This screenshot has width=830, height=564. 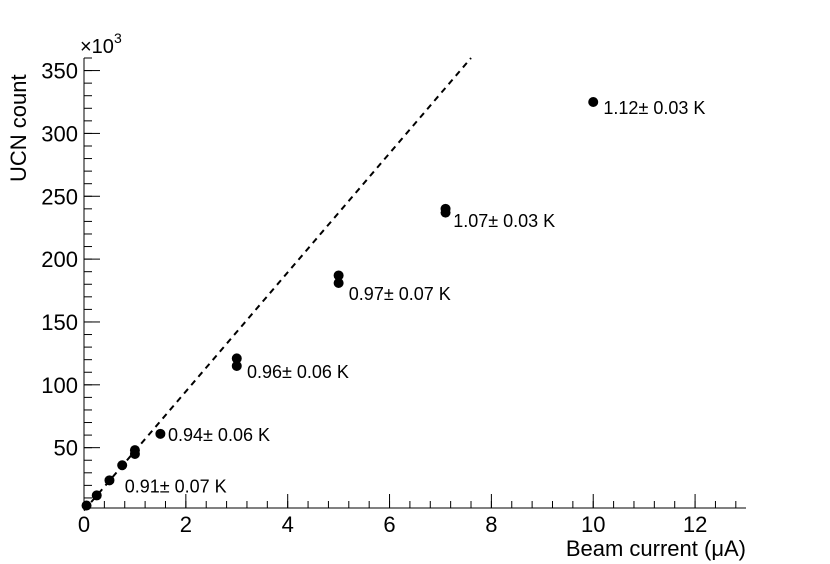 What do you see at coordinates (186, 524) in the screenshot?
I see `x-tick-label: 2` at bounding box center [186, 524].